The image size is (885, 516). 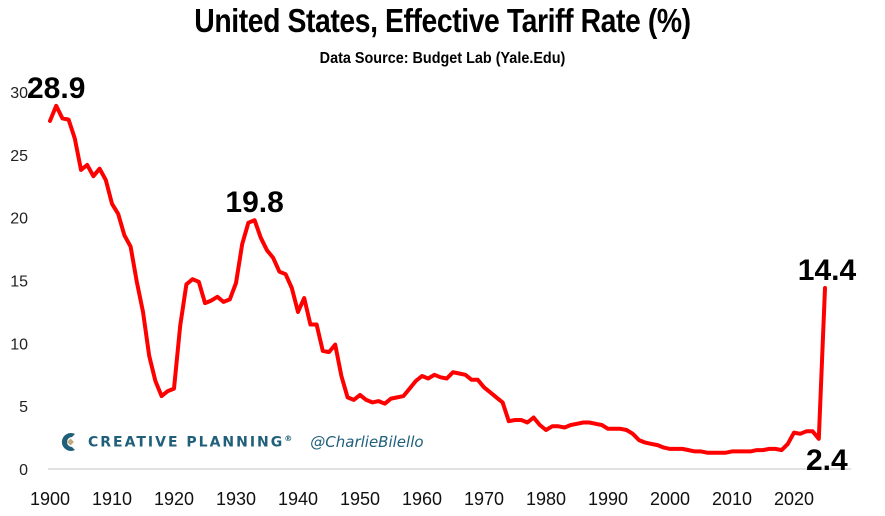 I want to click on data-point-1923, so click(x=193, y=279).